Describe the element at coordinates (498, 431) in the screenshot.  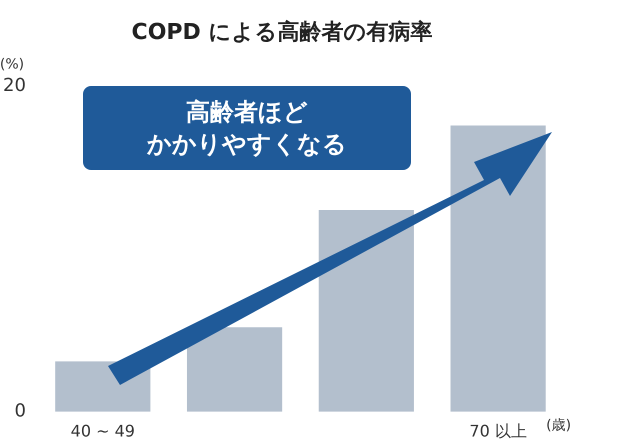
I see `x-tick-label: 70 以上` at that location.